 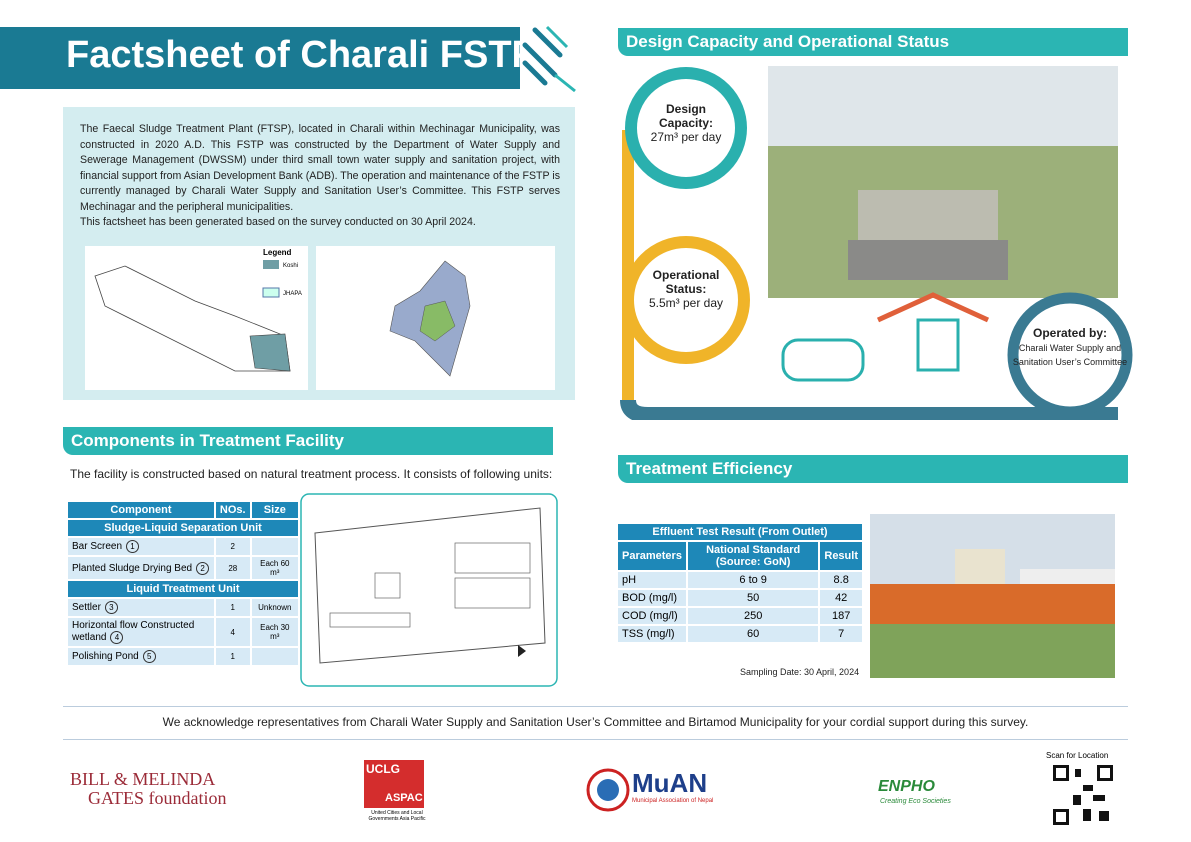 I want to click on table-row: pH 6 to 9 8.8, so click(x=740, y=580).